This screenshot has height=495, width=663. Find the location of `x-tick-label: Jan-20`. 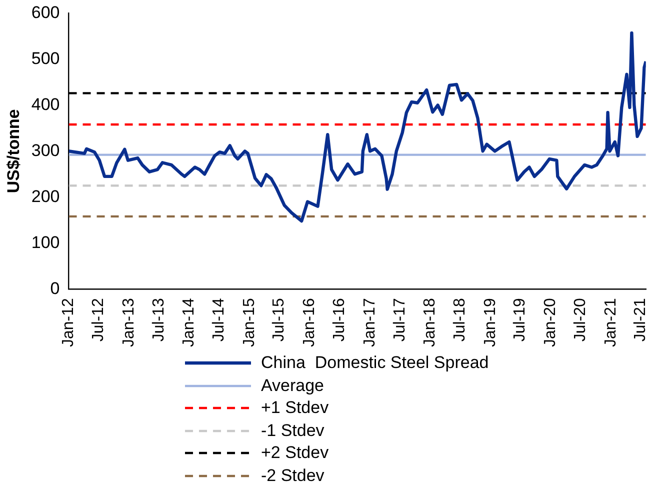

x-tick-label: Jan-20 is located at coordinates (550, 322).